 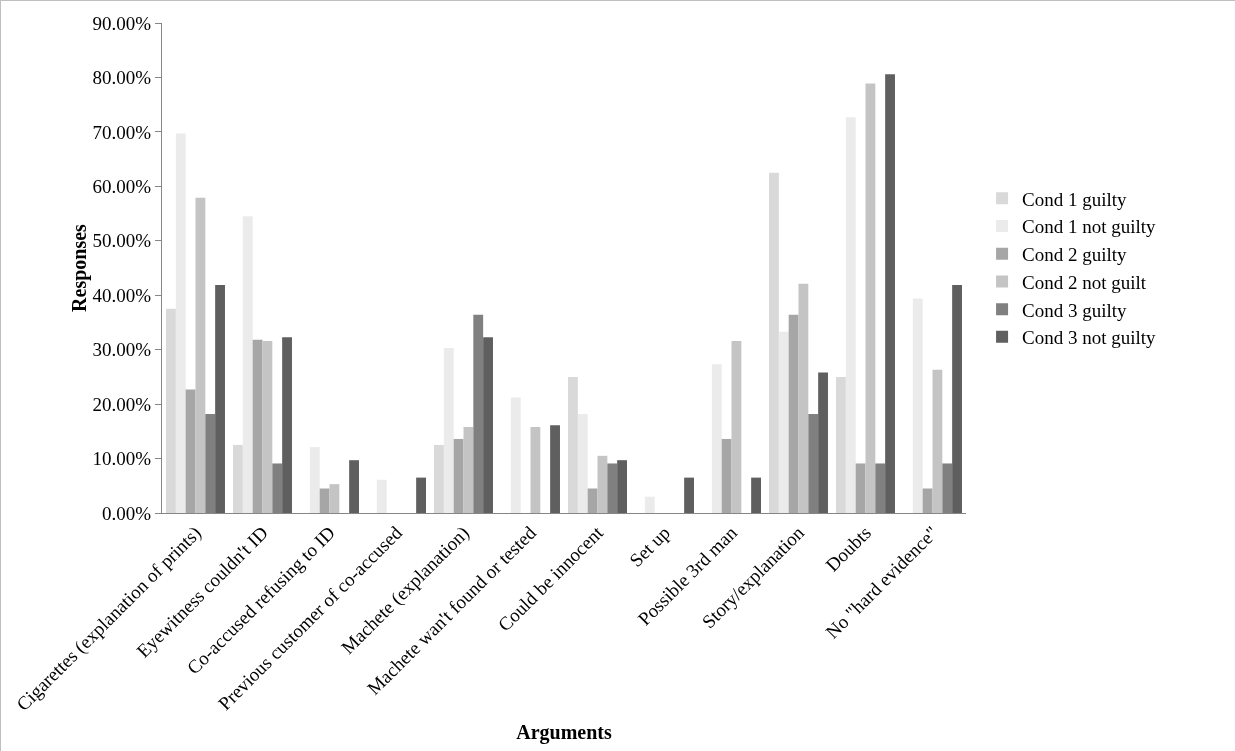 I want to click on legend-label: Cond 1 guilty, so click(x=1075, y=199).